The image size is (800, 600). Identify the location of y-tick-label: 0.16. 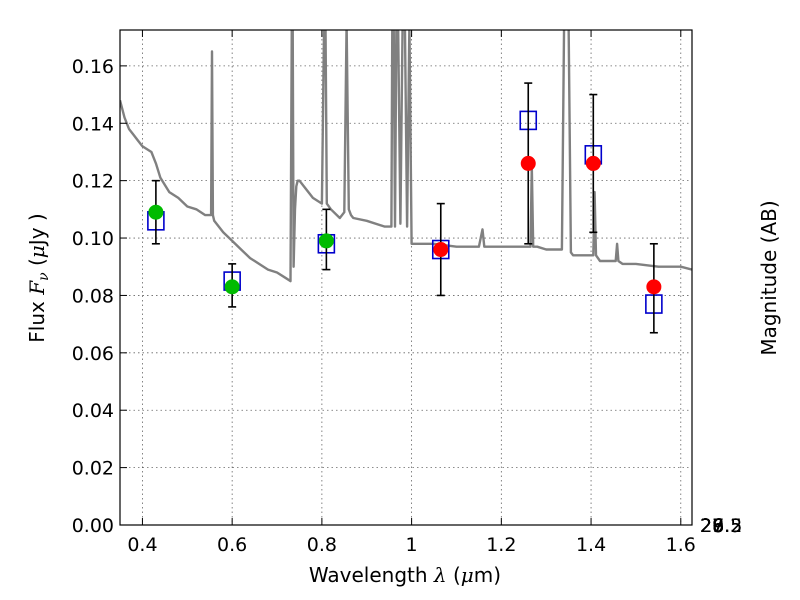
(93, 67).